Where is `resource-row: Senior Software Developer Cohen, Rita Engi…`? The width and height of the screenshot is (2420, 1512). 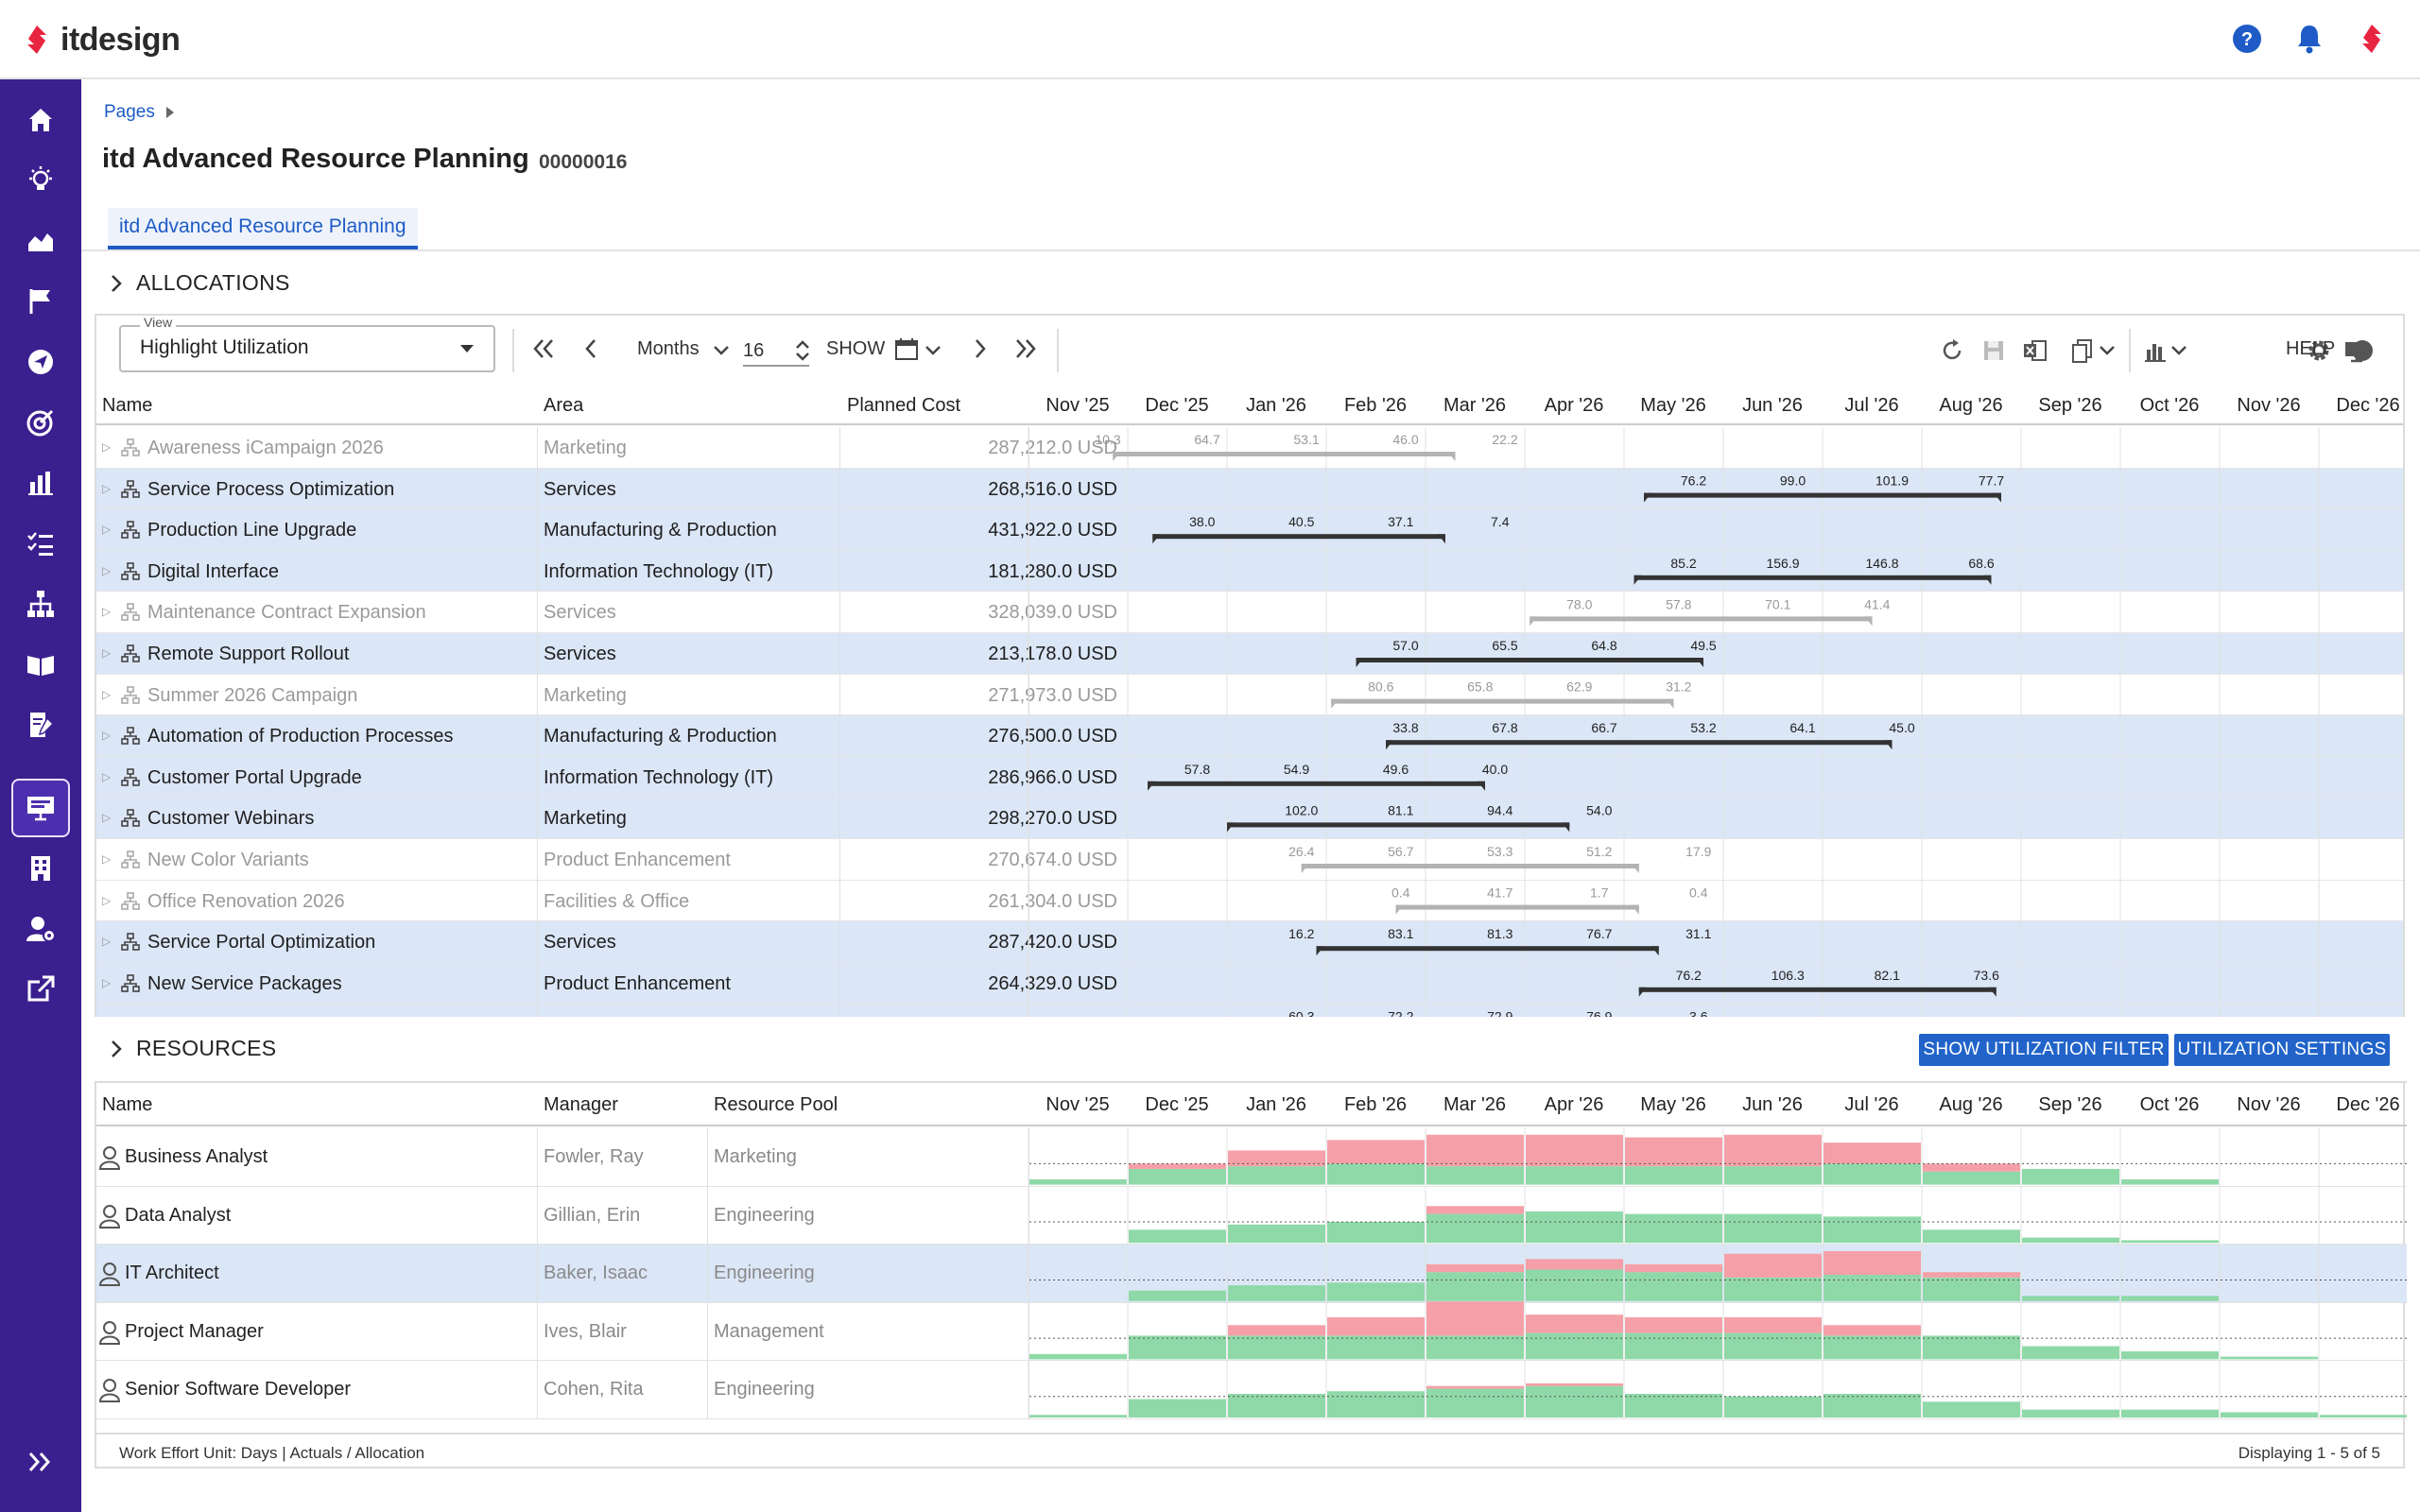 resource-row: Senior Software Developer Cohen, Rita Engi… is located at coordinates (1251, 1390).